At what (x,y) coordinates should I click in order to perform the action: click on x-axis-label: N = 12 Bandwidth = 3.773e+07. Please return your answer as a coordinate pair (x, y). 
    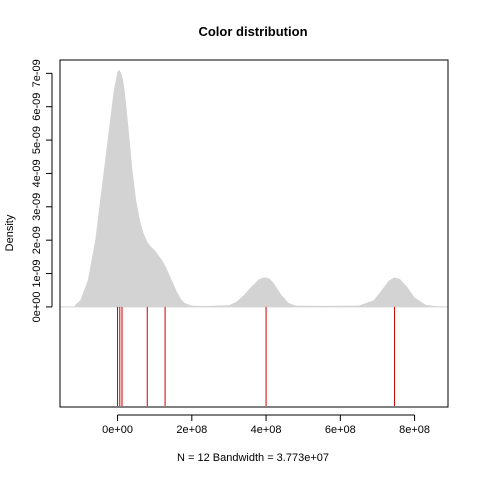
    Looking at the image, I should click on (253, 458).